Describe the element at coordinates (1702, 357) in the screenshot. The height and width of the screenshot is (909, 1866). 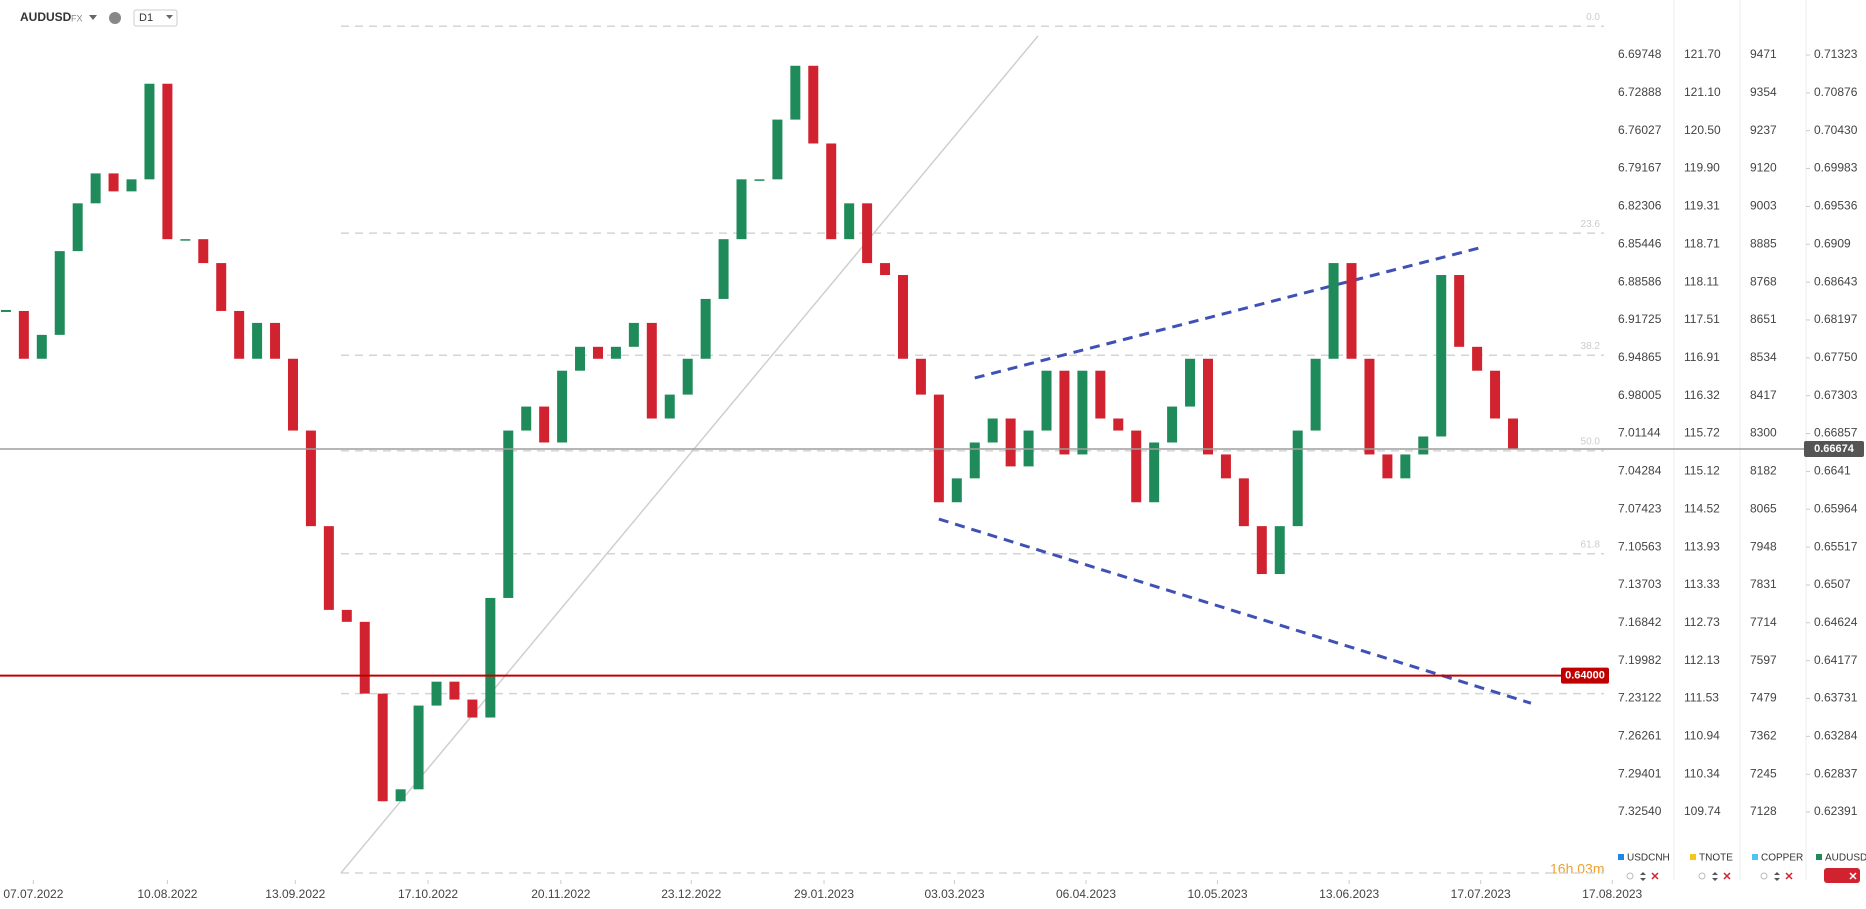
I see `axis-label: 116.91` at that location.